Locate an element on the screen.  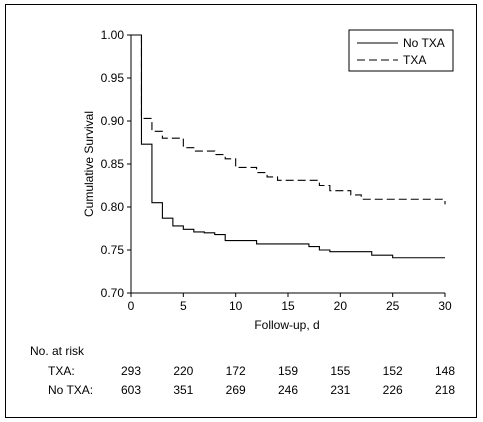
x-tick-label: 30 is located at coordinates (445, 306).